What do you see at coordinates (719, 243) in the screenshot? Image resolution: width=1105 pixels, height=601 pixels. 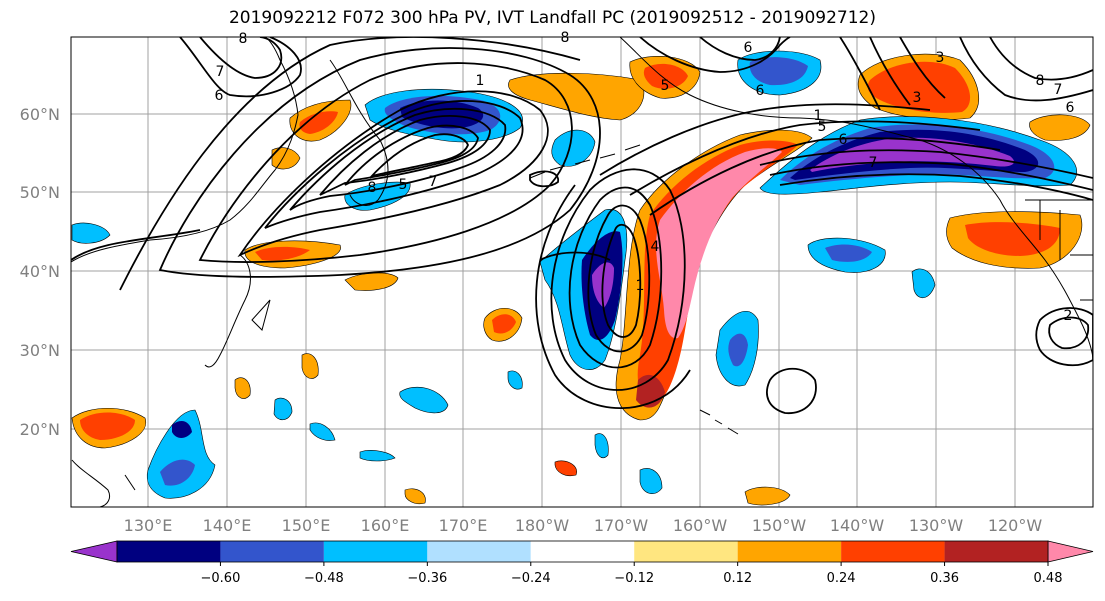 I see `positive-anomaly-extreme` at bounding box center [719, 243].